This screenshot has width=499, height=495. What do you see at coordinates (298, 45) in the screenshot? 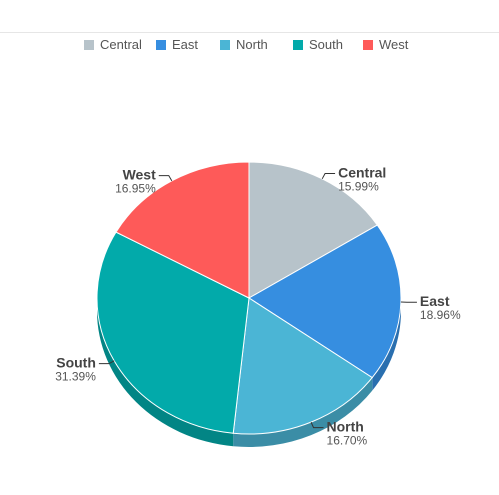
I see `legend-swatch-south` at bounding box center [298, 45].